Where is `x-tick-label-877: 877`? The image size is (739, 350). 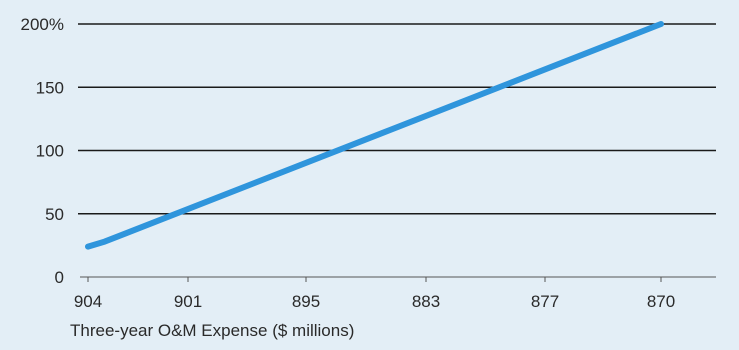
x-tick-label-877: 877 is located at coordinates (545, 301).